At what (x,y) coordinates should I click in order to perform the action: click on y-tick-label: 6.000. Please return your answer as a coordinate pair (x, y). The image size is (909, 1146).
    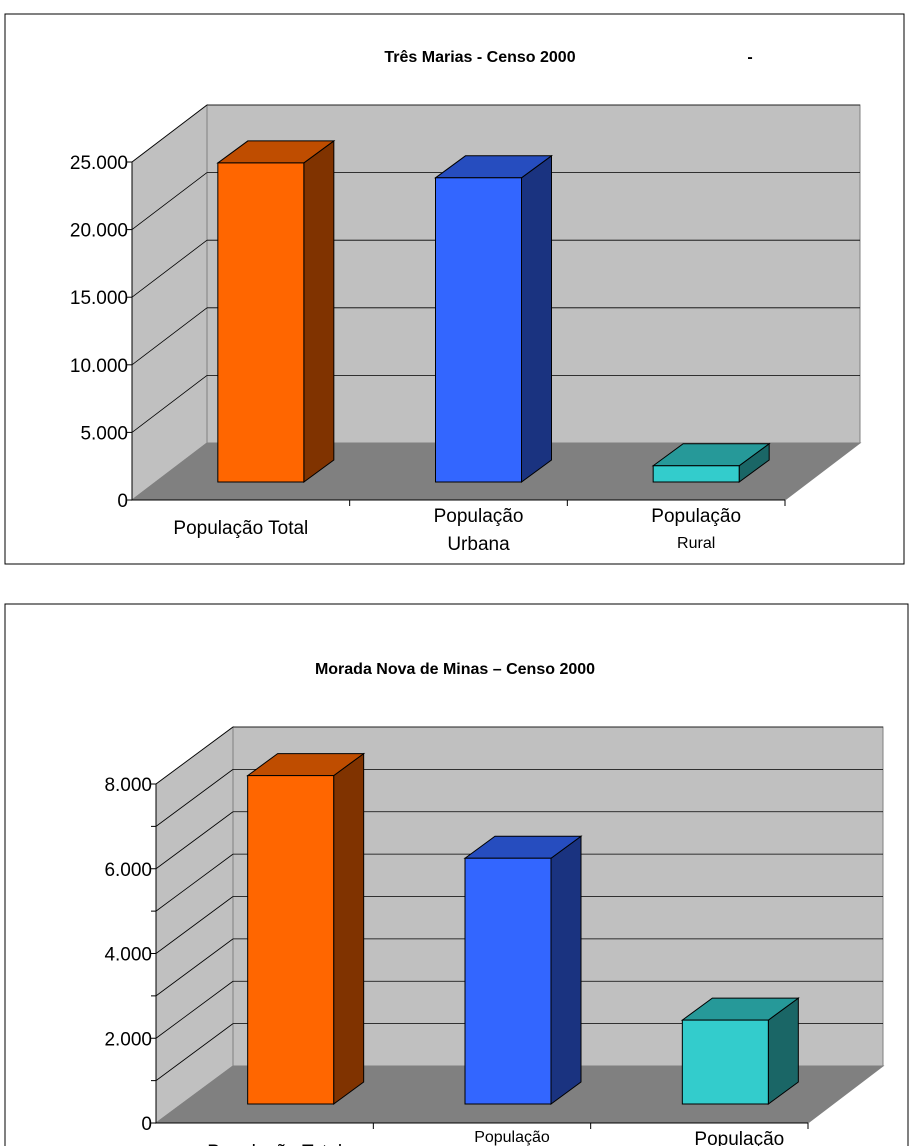
    Looking at the image, I should click on (128, 870).